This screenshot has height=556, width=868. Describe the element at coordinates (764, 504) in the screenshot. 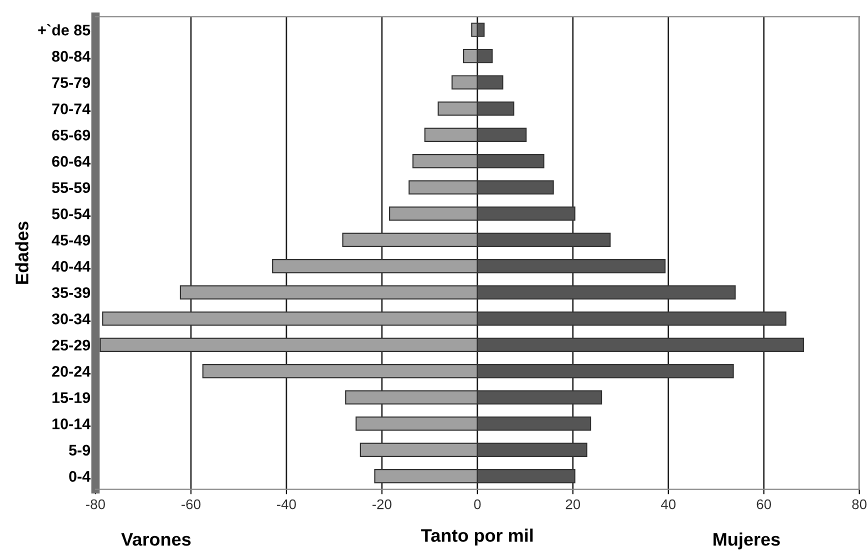

I see `x-tick-label: 60` at that location.